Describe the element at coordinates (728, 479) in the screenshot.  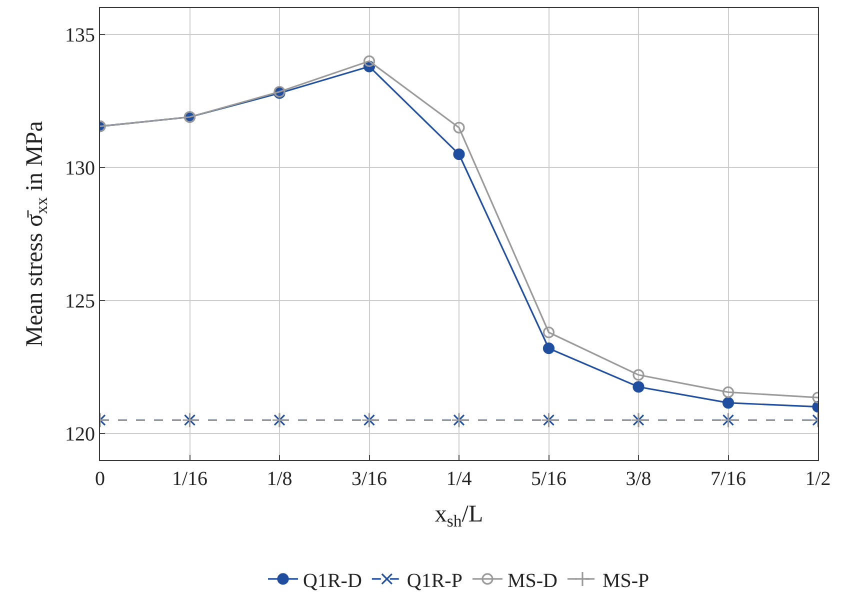
I see `x-tick-label: 7/16` at that location.